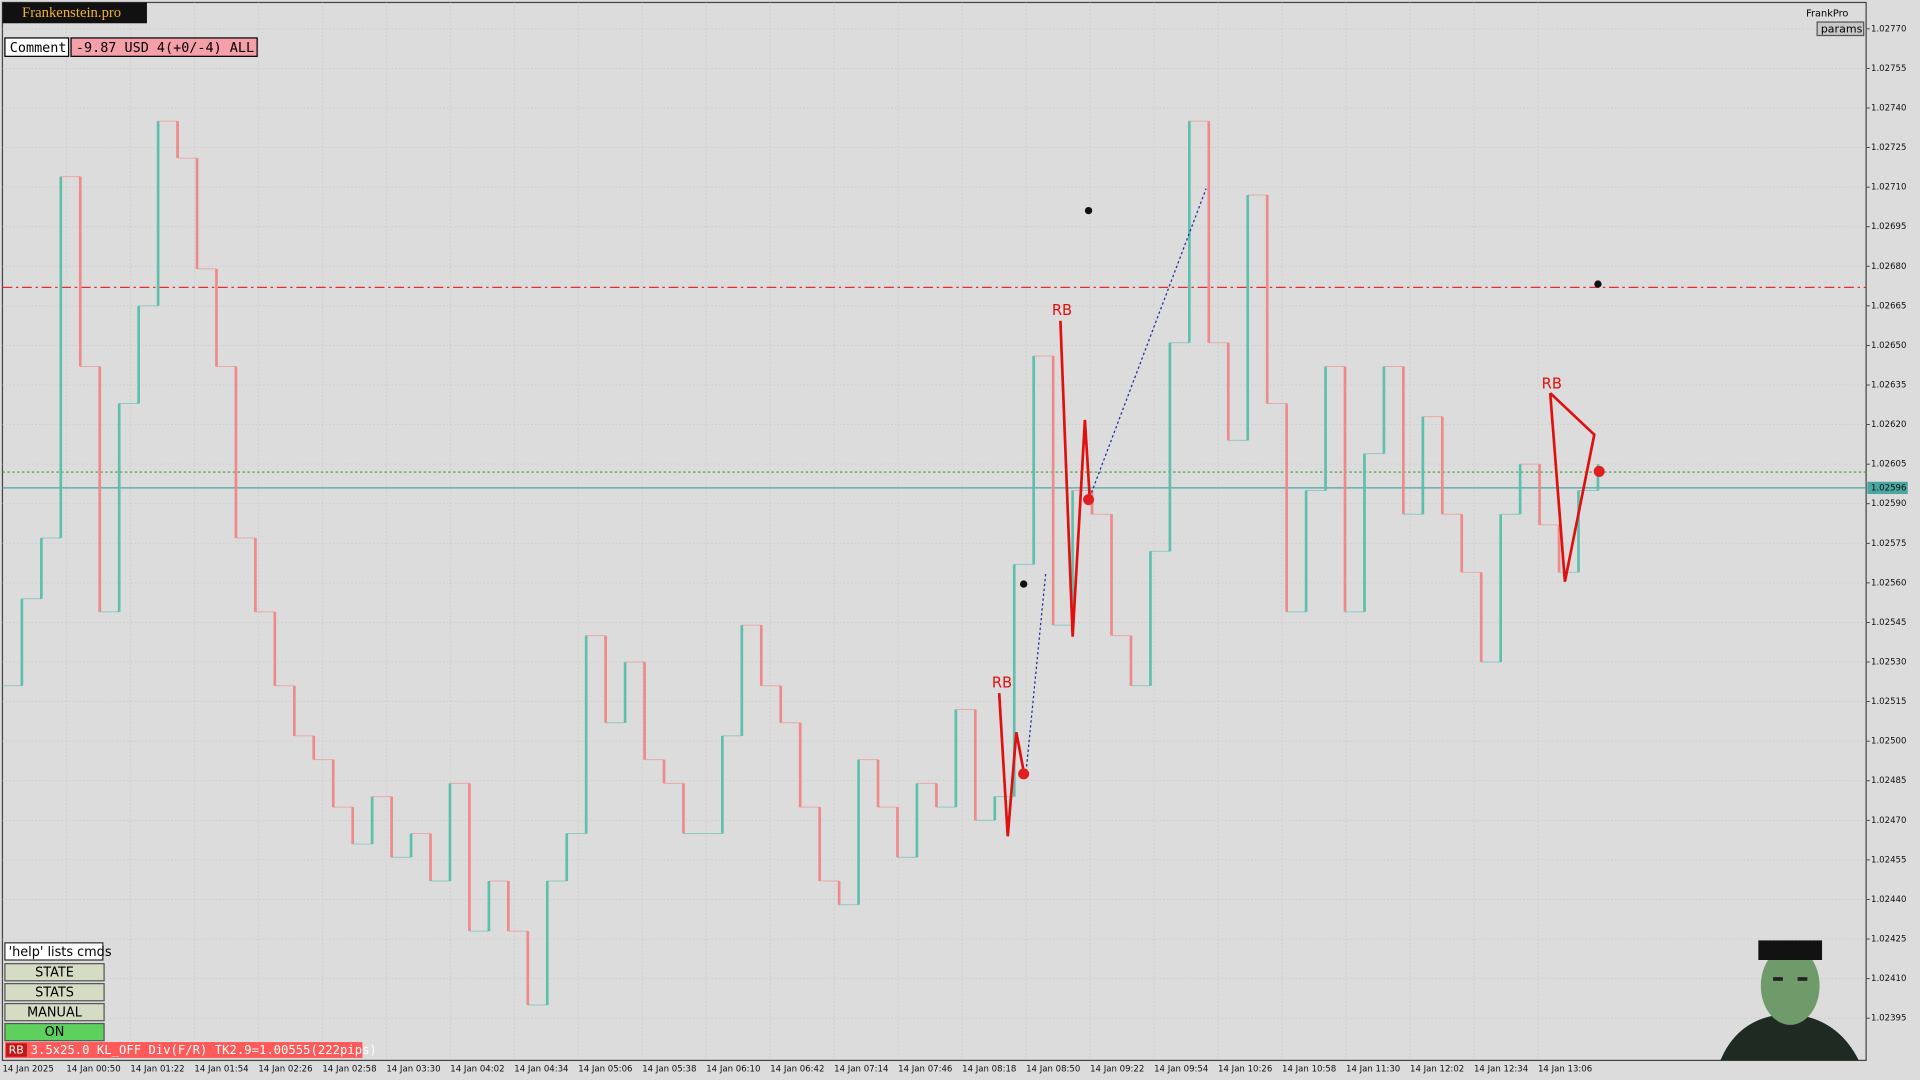 The image size is (1920, 1080). Describe the element at coordinates (1888, 702) in the screenshot. I see `y-tick-label: 1.02515` at that location.